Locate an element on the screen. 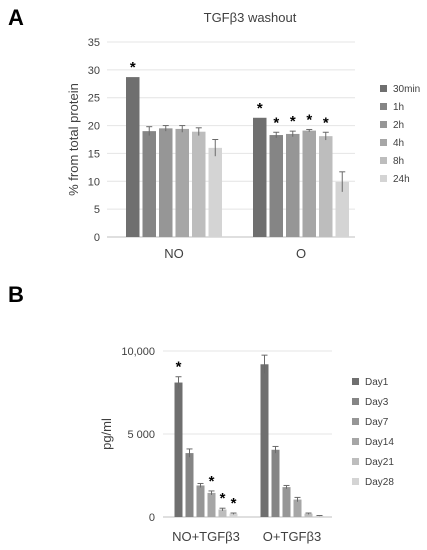 This screenshot has width=427, height=550. y-tick-label: 35 is located at coordinates (94, 43).